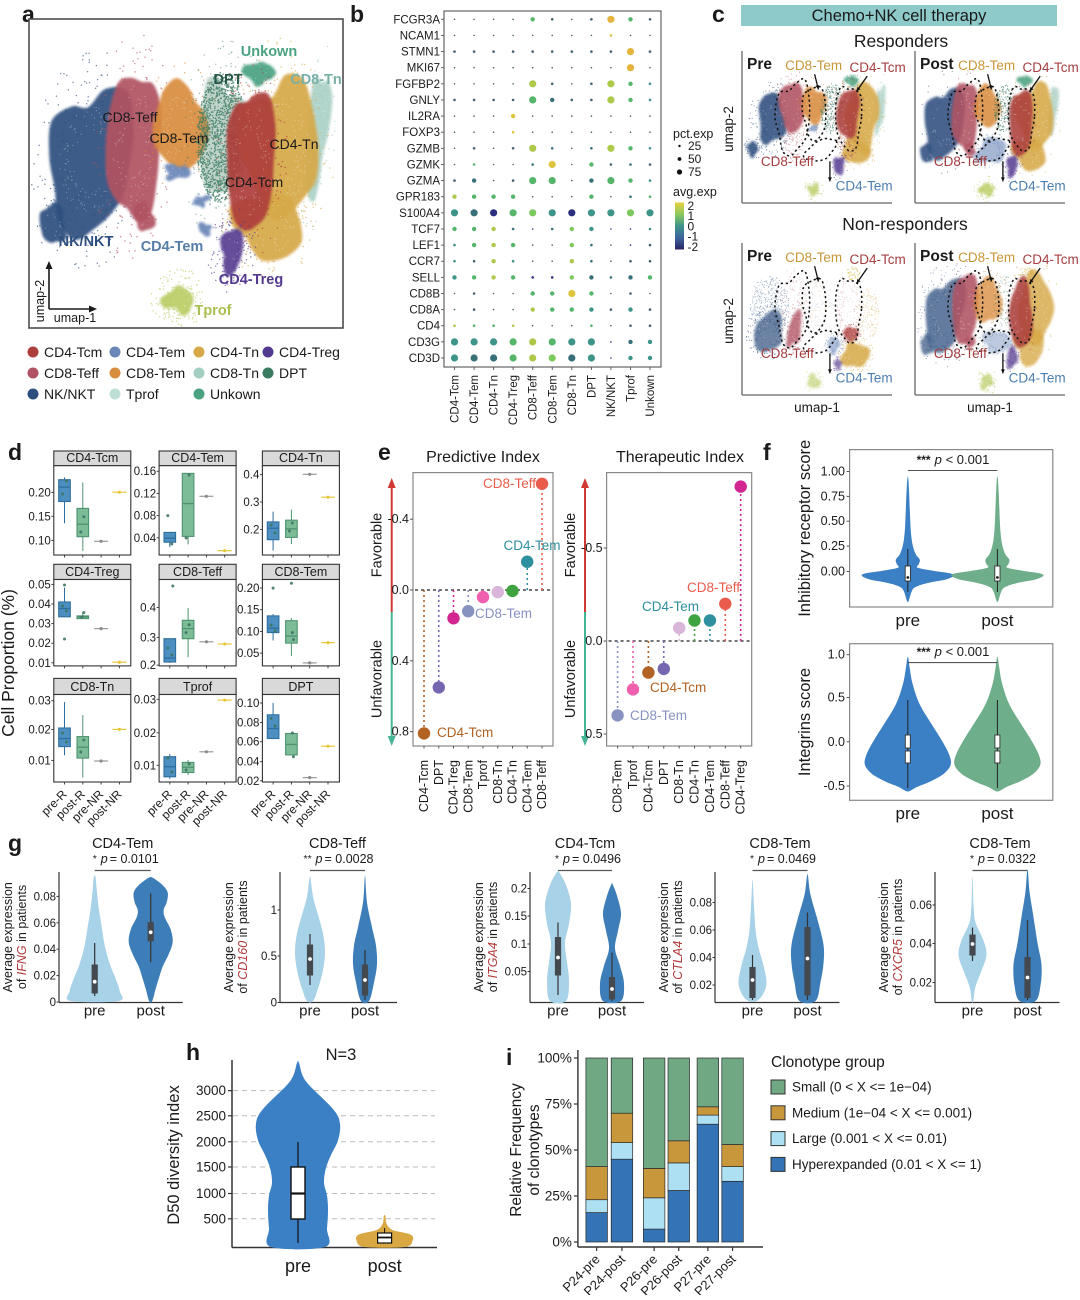 This screenshot has width=1080, height=1300. I want to click on svg-text: 0.12, so click(145, 494).